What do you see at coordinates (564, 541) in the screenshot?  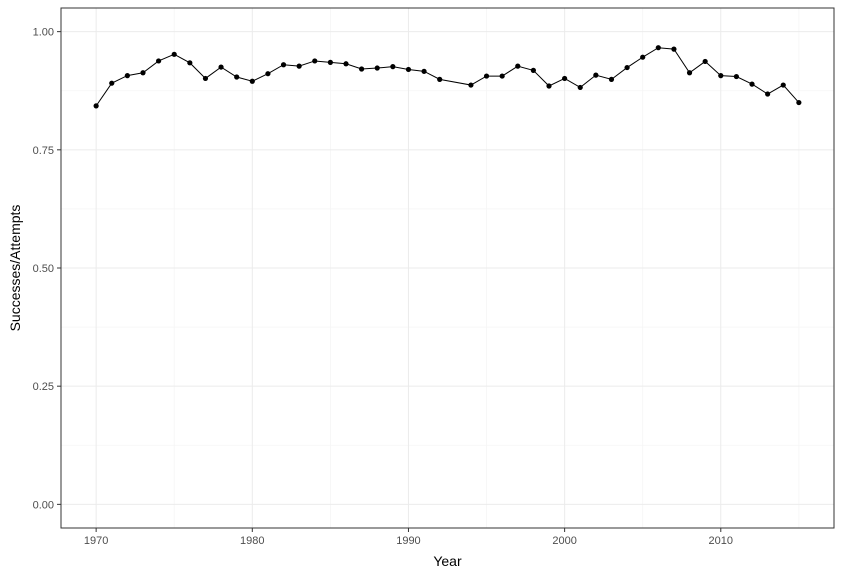 I see `x-tick-label: 2000` at bounding box center [564, 541].